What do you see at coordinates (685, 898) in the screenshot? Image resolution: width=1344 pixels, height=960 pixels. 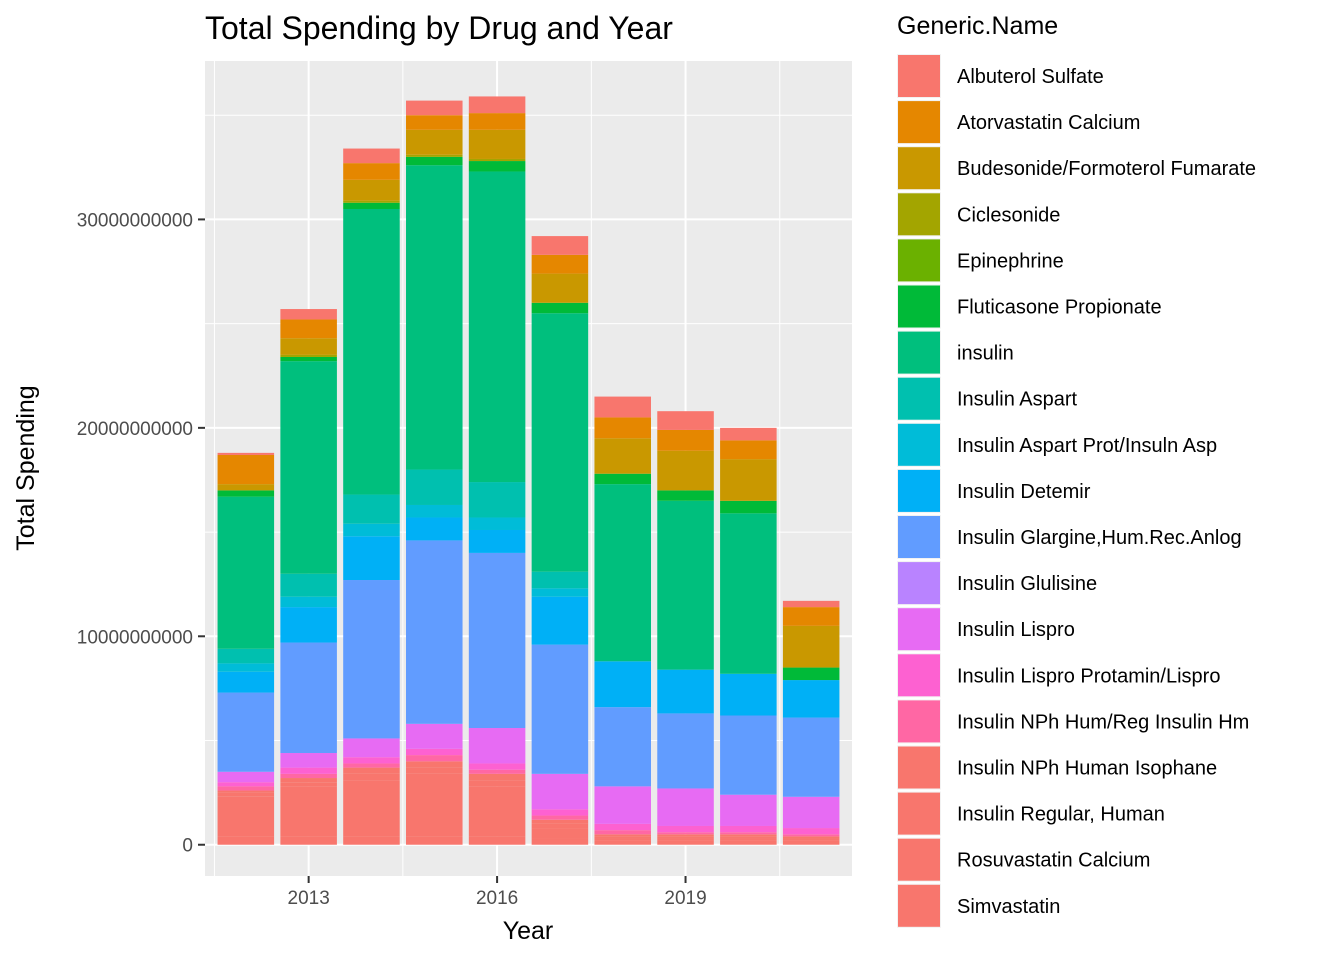 I see `x-tick-label: 2019` at bounding box center [685, 898].